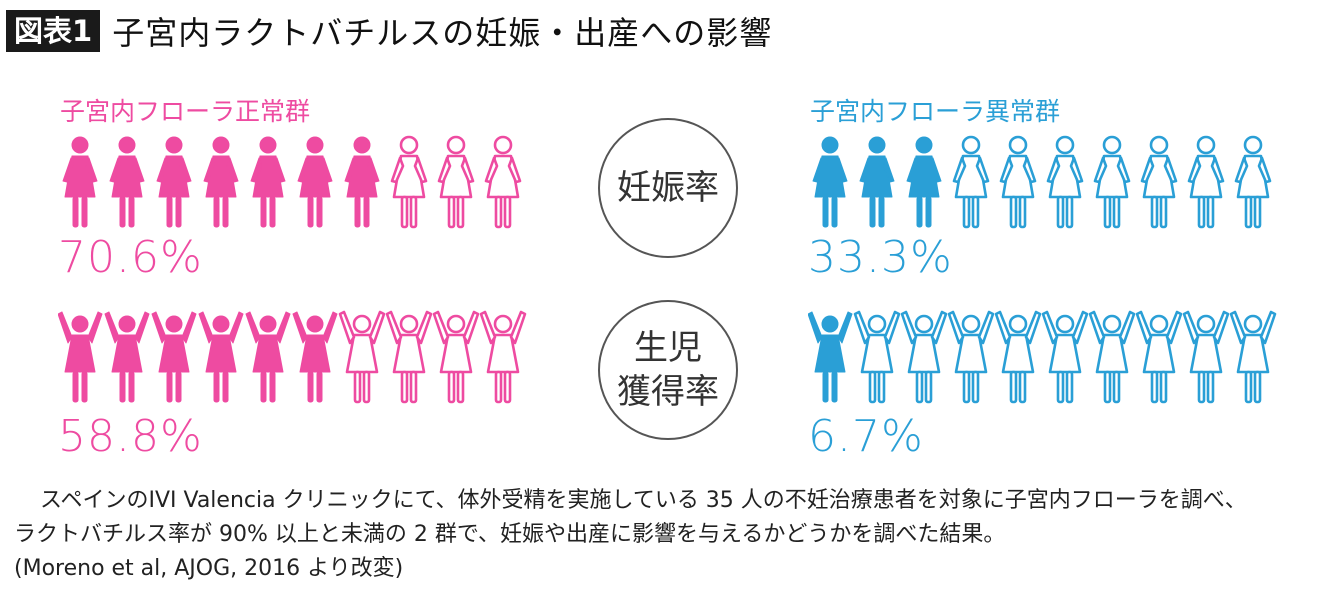  Describe the element at coordinates (185, 111) in the screenshot. I see `normal-group-label: 子宮内フローラ正常群` at that location.